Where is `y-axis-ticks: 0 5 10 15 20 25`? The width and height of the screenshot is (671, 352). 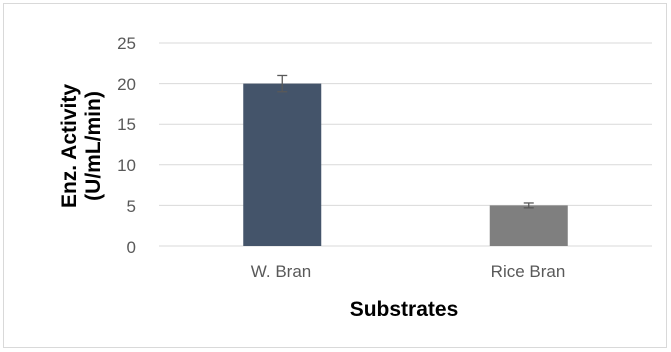
y-axis-ticks: 0 5 10 15 20 25 is located at coordinates (126, 145).